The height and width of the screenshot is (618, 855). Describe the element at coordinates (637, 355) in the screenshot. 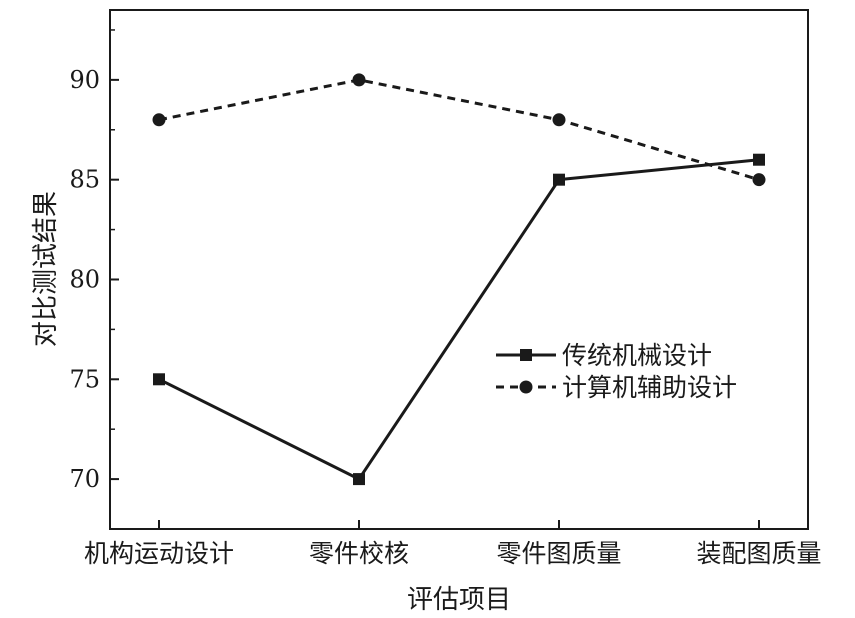

I see `legend-label-traditional: 传统机械设计` at that location.